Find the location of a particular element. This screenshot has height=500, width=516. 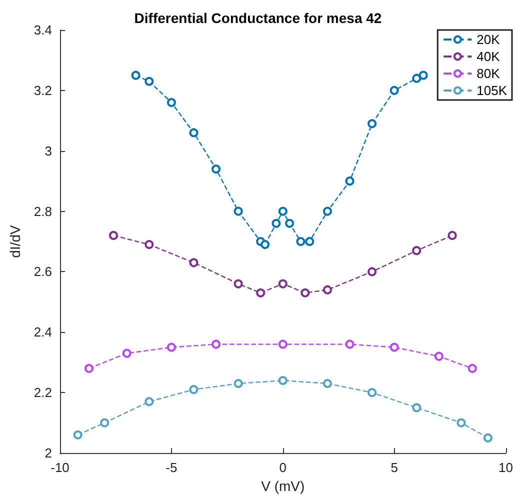

legend-label: 20K is located at coordinates (488, 39).